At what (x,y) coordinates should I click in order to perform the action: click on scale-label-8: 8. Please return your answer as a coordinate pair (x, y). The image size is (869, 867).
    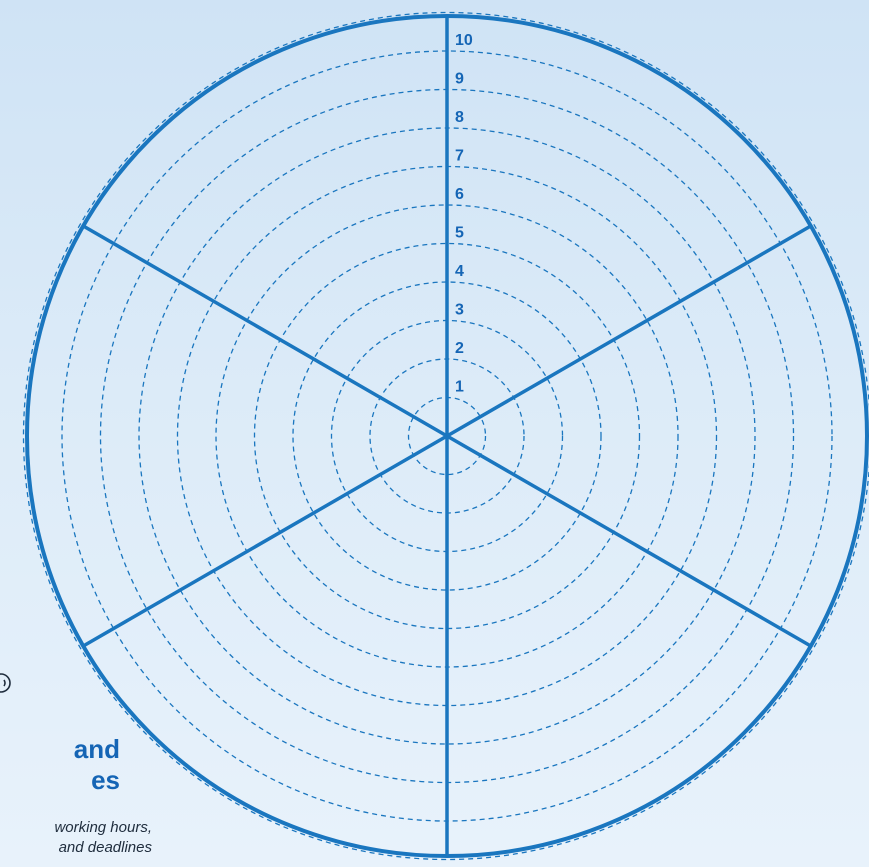
    Looking at the image, I should click on (459, 117).